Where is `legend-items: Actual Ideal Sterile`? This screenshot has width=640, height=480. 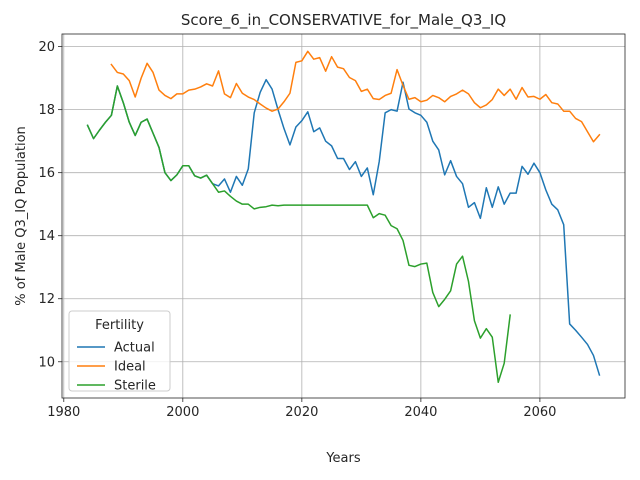
legend-items: Actual Ideal Sterile is located at coordinates (116, 367).